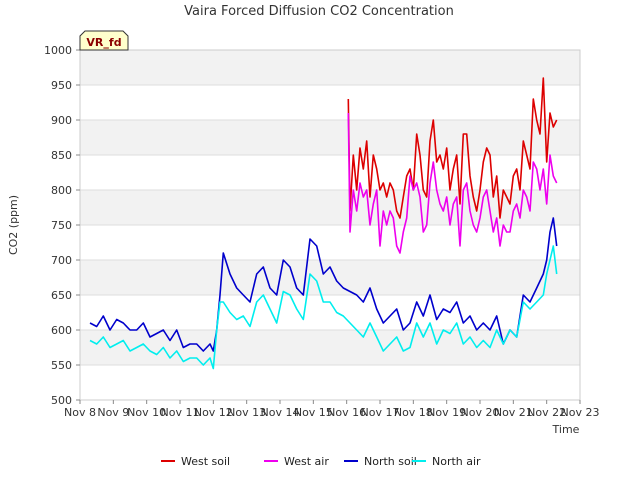  I want to click on x-tick-label: Nov 8, so click(80, 412).